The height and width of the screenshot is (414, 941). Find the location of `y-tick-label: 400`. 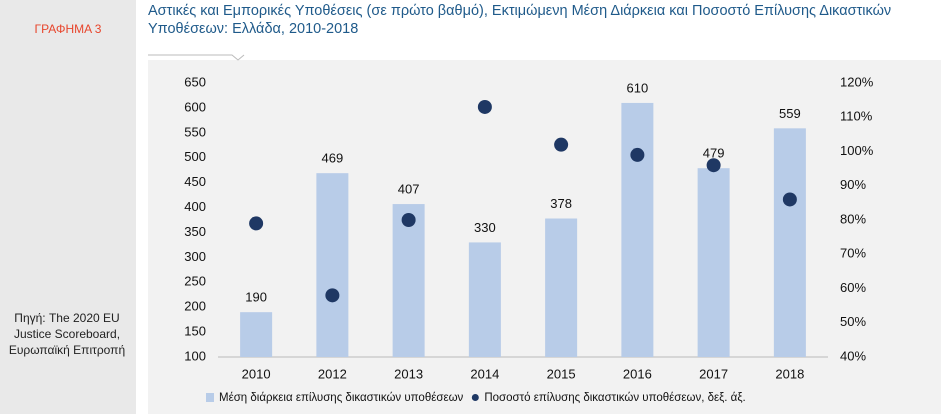

y-tick-label: 400 is located at coordinates (195, 206).